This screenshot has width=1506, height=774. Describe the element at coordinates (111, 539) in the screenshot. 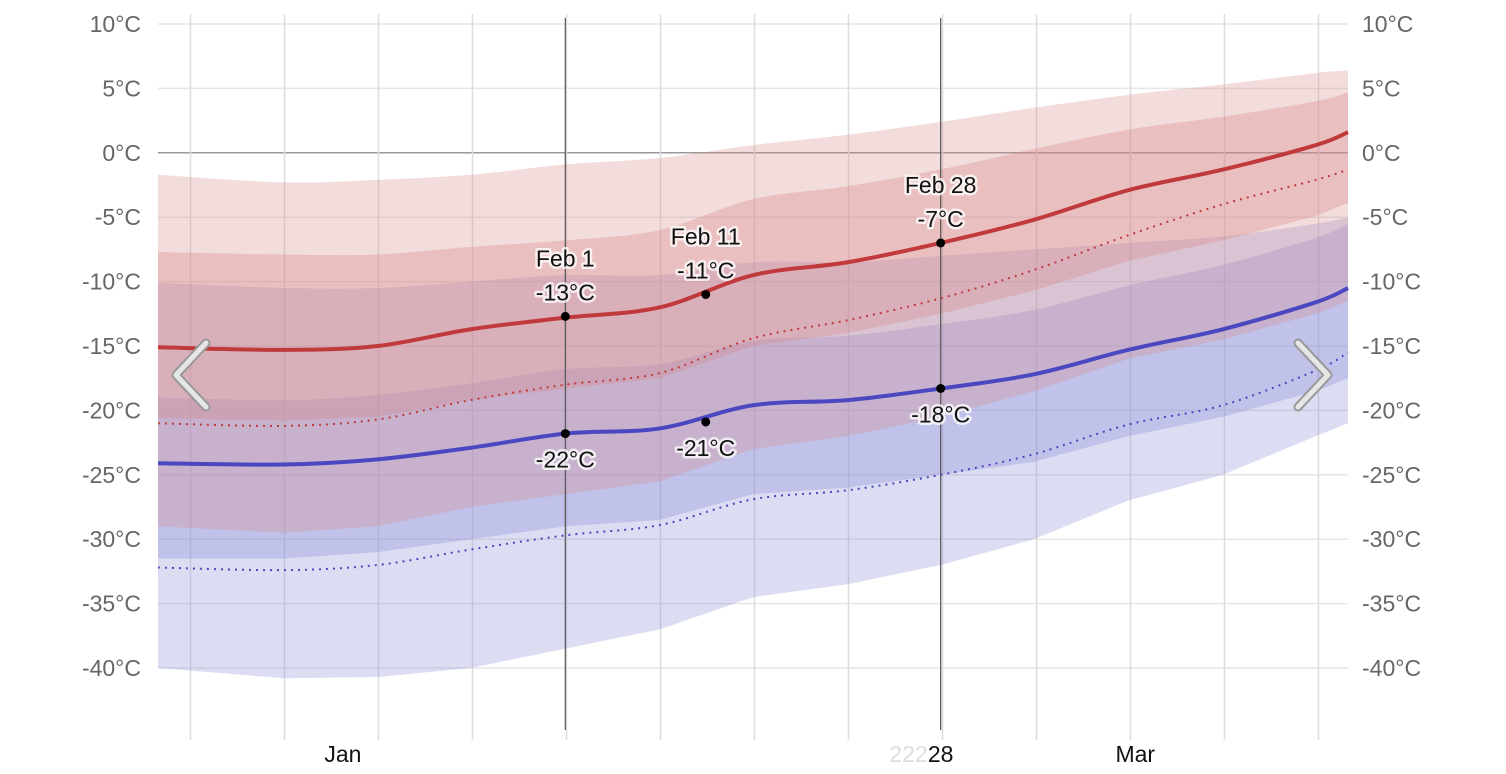

I see `y-tick-label-left: -30°C` at that location.